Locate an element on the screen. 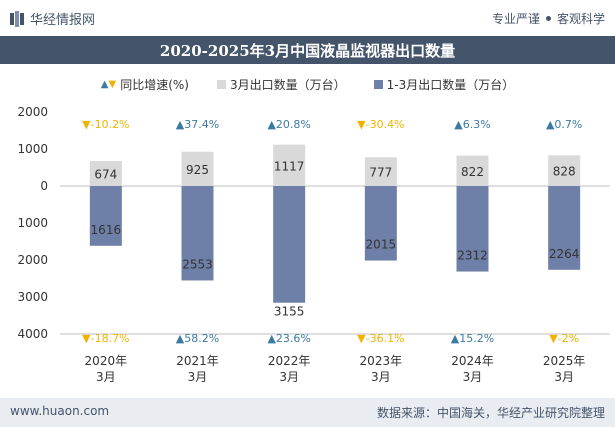 This screenshot has height=427, width=615. chart-title: 2020-2025年3月中国液晶监视器出口数量 is located at coordinates (307, 50).